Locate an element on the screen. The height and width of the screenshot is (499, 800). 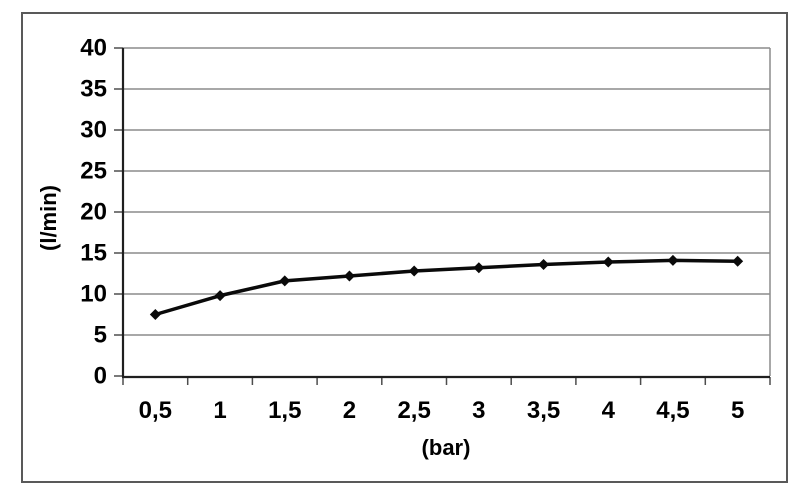
x-tick-label: 2,5 is located at coordinates (413, 410).